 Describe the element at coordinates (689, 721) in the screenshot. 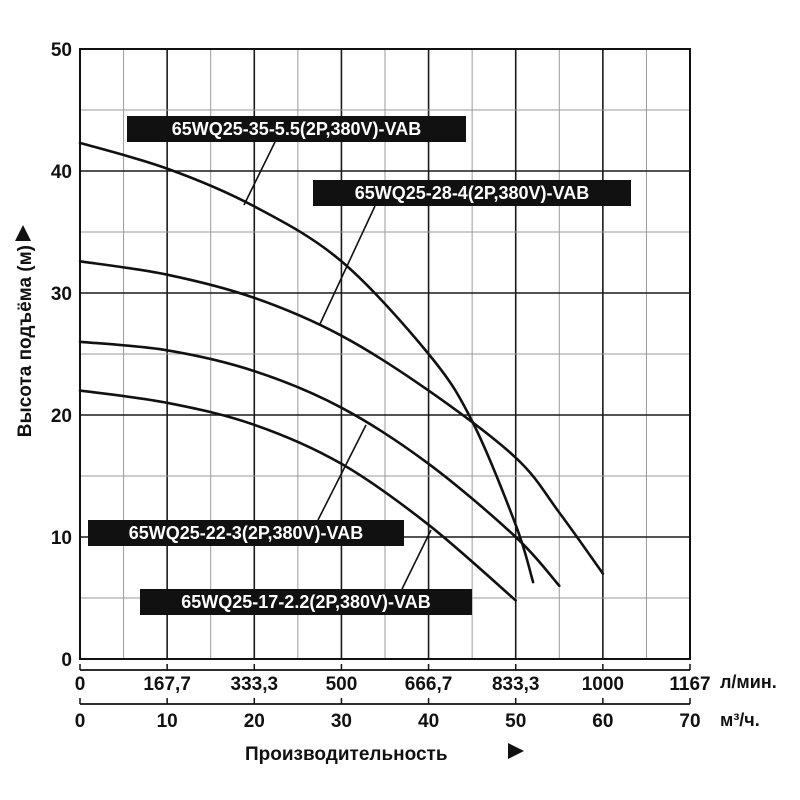

I see `x-tick-label-m3h: 70` at that location.